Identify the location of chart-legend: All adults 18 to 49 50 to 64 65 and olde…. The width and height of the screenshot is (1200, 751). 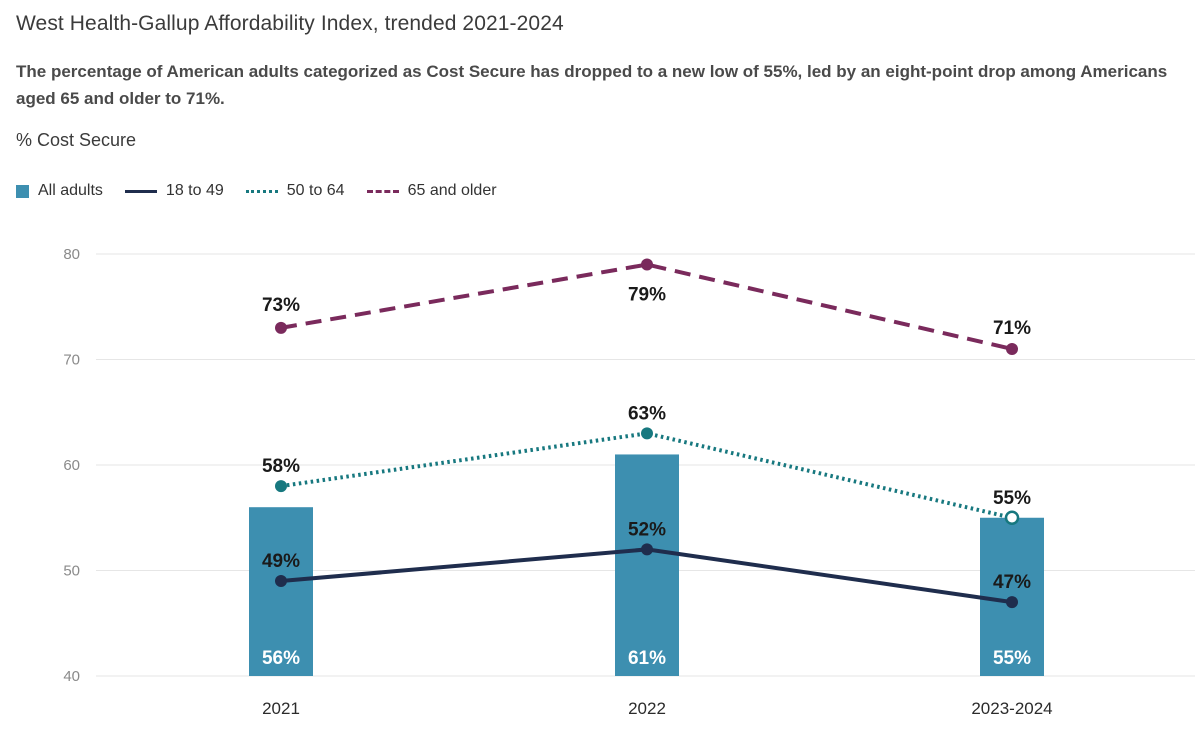
(267, 191).